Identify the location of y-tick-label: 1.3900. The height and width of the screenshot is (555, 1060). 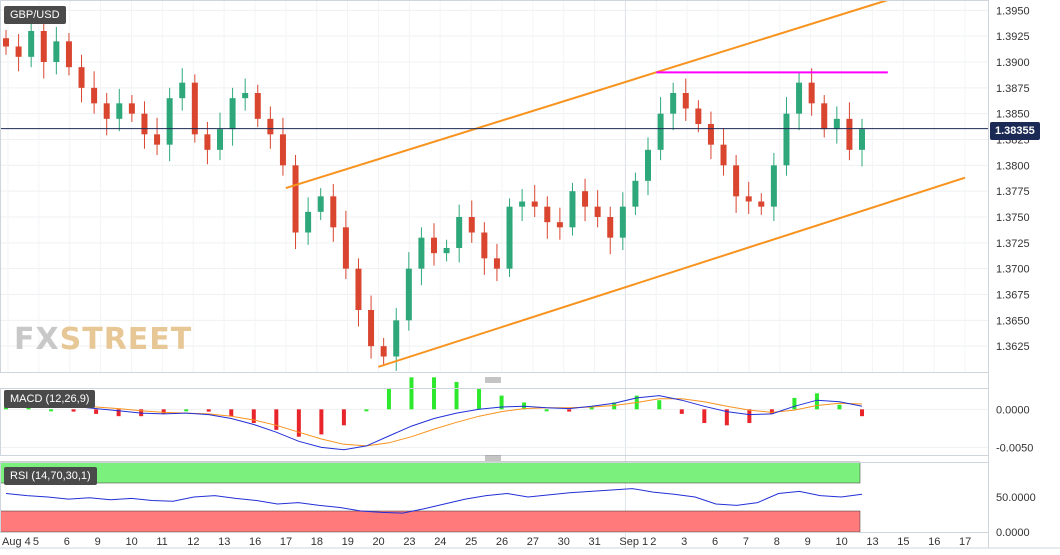
(1013, 63).